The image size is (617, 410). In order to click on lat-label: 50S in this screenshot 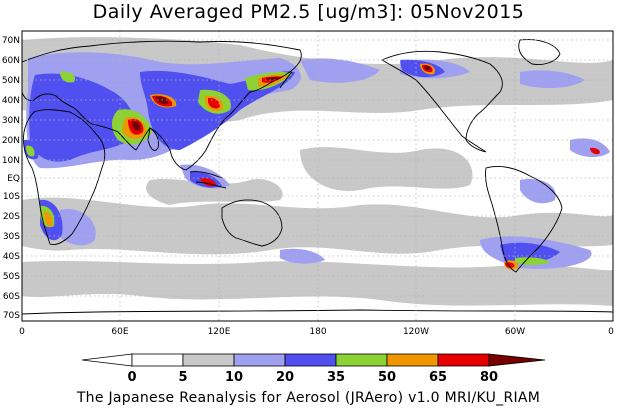, I will do `click(11, 277)`.